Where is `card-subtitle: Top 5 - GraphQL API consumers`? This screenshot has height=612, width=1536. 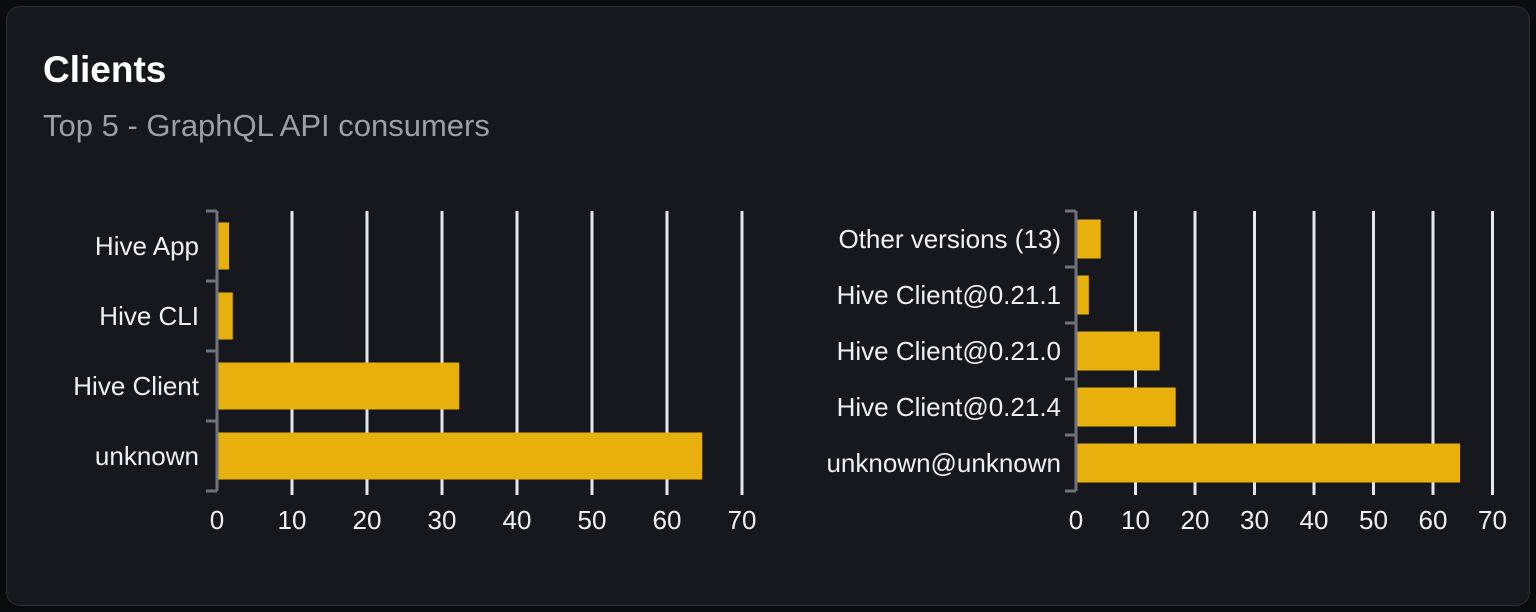
card-subtitle: Top 5 - GraphQL API consumers is located at coordinates (266, 125).